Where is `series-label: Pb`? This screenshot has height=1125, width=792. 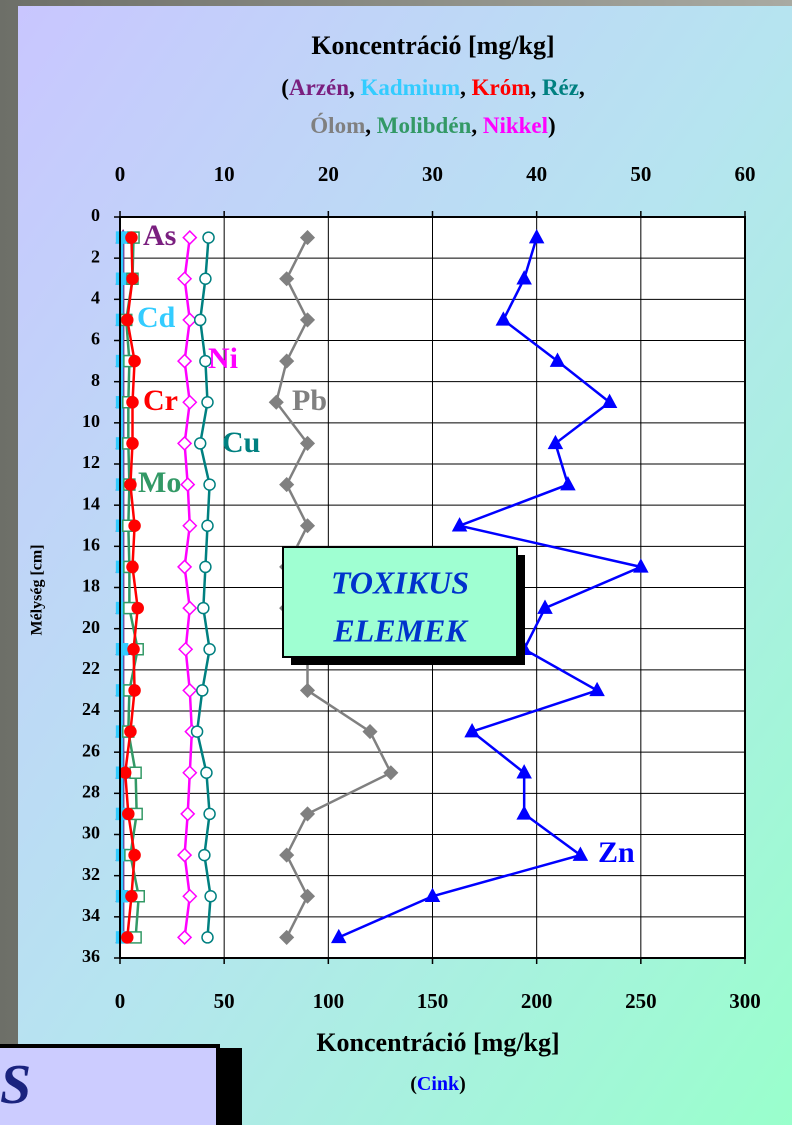
series-label: Pb is located at coordinates (309, 400).